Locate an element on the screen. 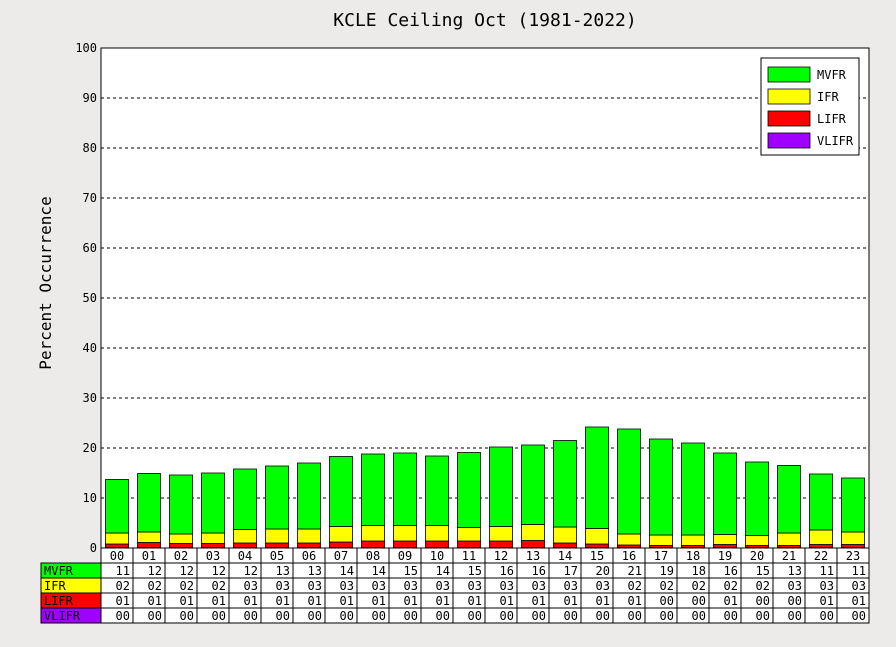 The image size is (896, 647). table-cell: 11 is located at coordinates (859, 571).